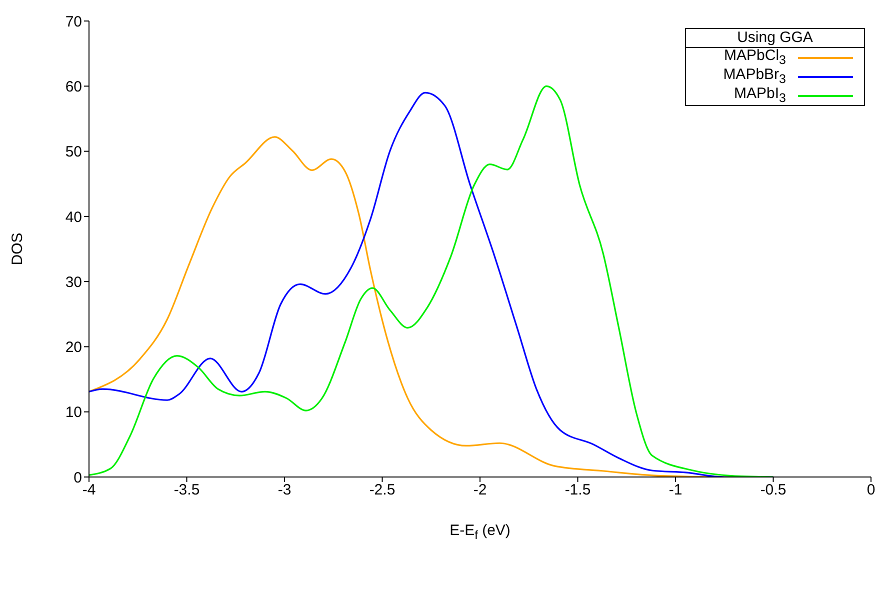 The image size is (879, 615). What do you see at coordinates (78, 477) in the screenshot?
I see `y-tick-label: 0` at bounding box center [78, 477].